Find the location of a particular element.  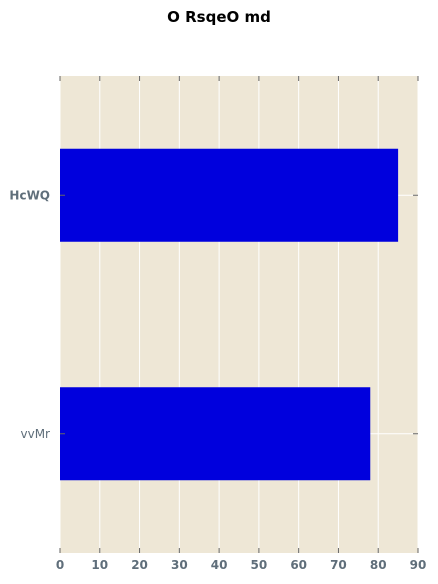

x-tick-label-6: 60 is located at coordinates (298, 565).